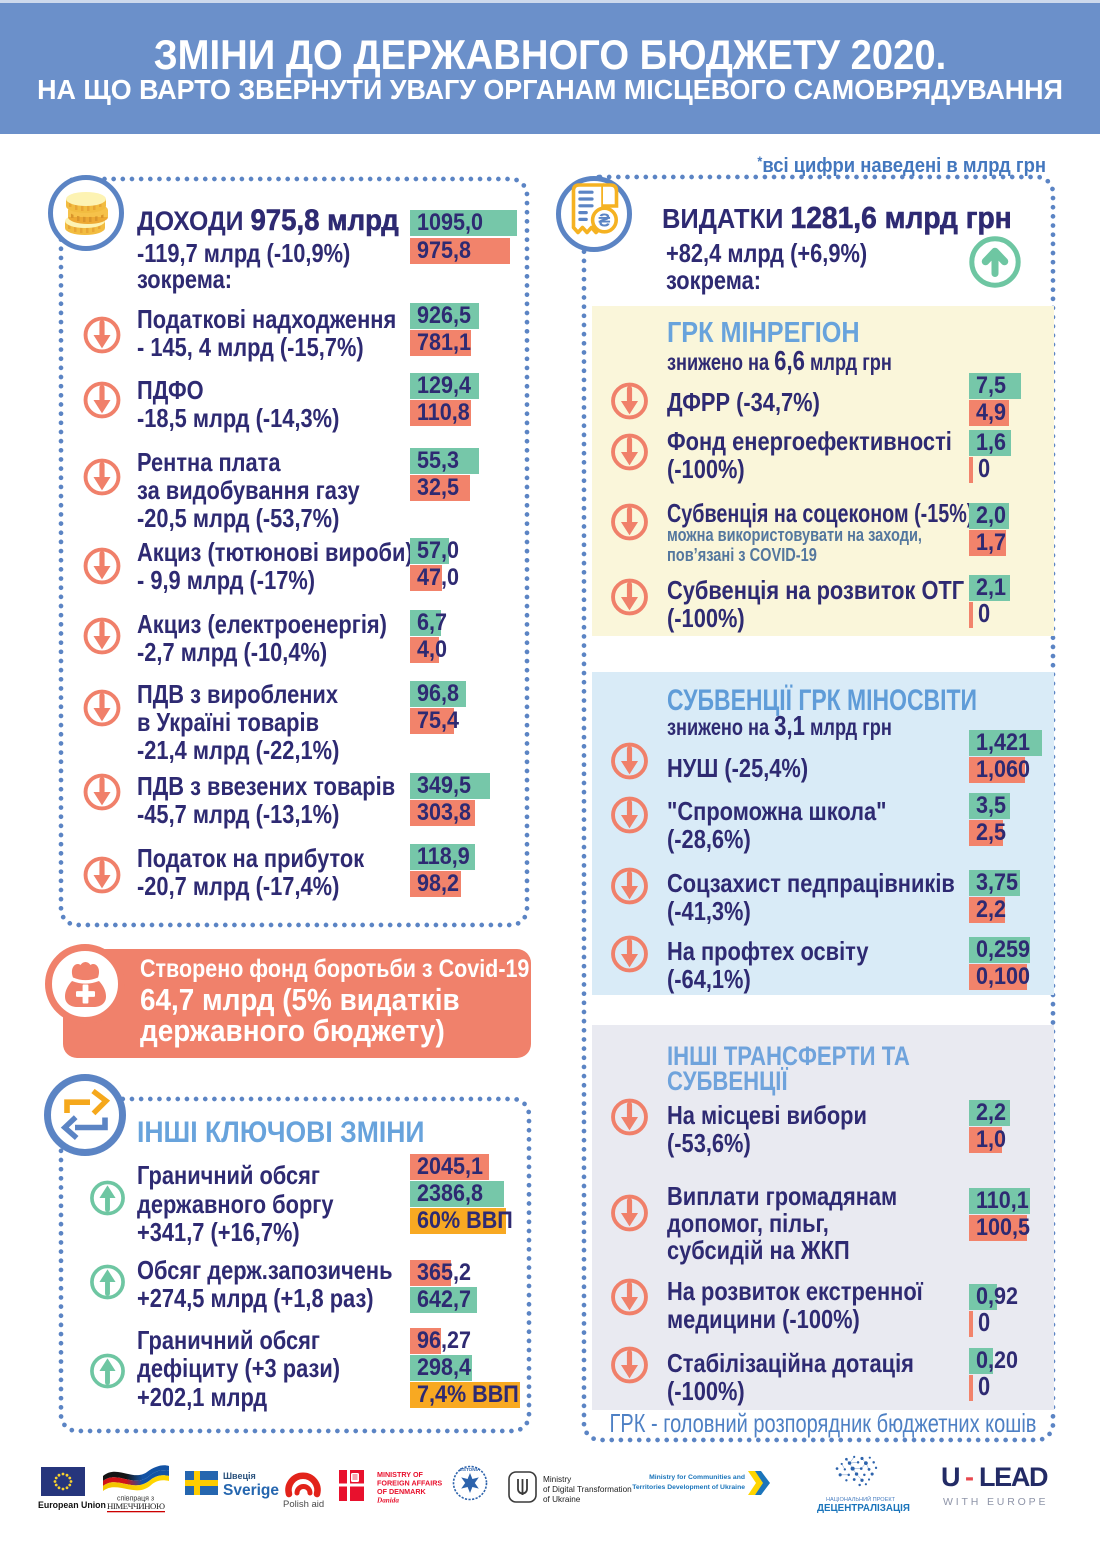 This screenshot has height=1556, width=1100. What do you see at coordinates (587, 1489) in the screenshot?
I see `svg-text: of Digital Transformation` at bounding box center [587, 1489].